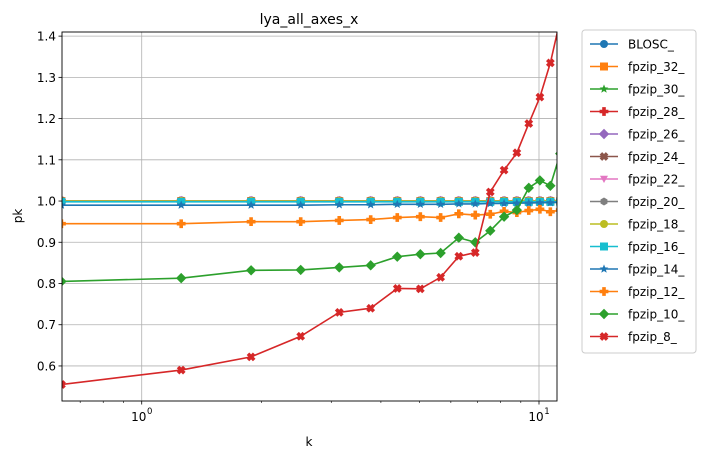  I want to click on y-tick-label: 0.6, so click(46, 366).